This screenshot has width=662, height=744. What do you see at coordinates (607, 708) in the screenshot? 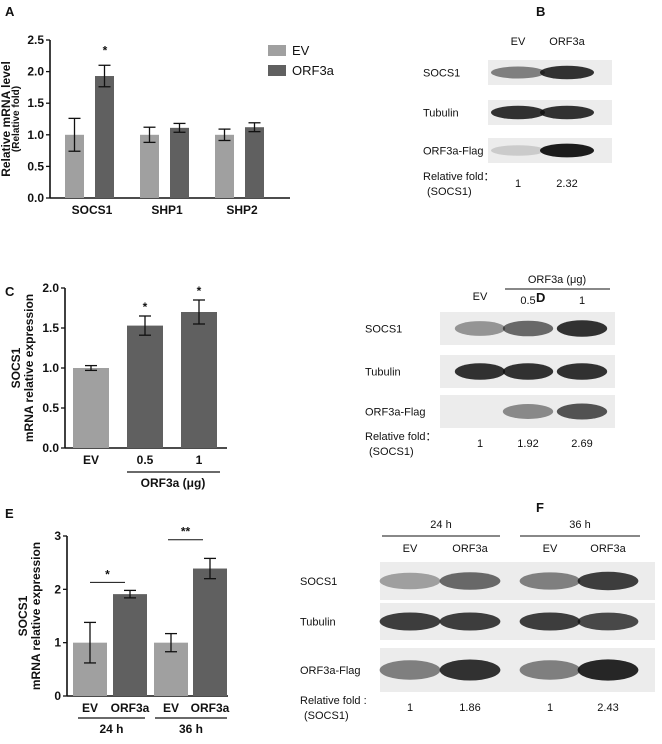
I see `relative-fold-value: 2.43` at bounding box center [607, 708].